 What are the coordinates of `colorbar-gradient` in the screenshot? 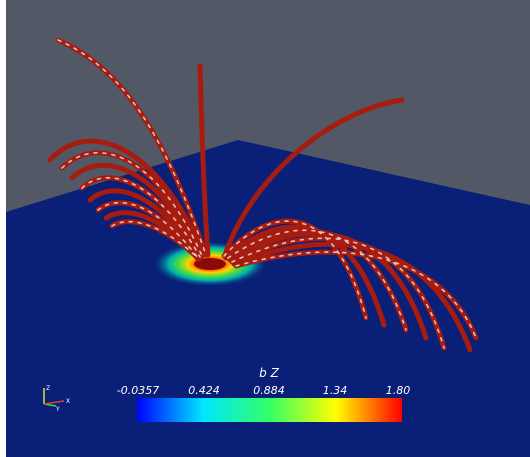 It's located at (269, 410).